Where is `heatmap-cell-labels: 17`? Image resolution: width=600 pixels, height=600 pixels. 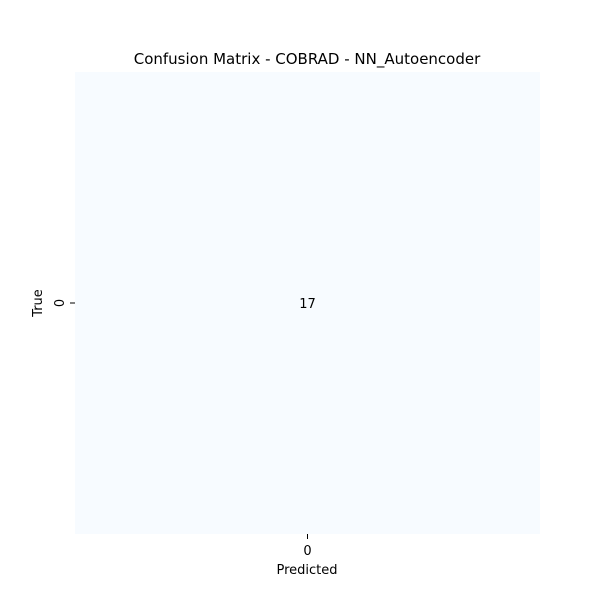 heatmap-cell-labels: 17 is located at coordinates (307, 304).